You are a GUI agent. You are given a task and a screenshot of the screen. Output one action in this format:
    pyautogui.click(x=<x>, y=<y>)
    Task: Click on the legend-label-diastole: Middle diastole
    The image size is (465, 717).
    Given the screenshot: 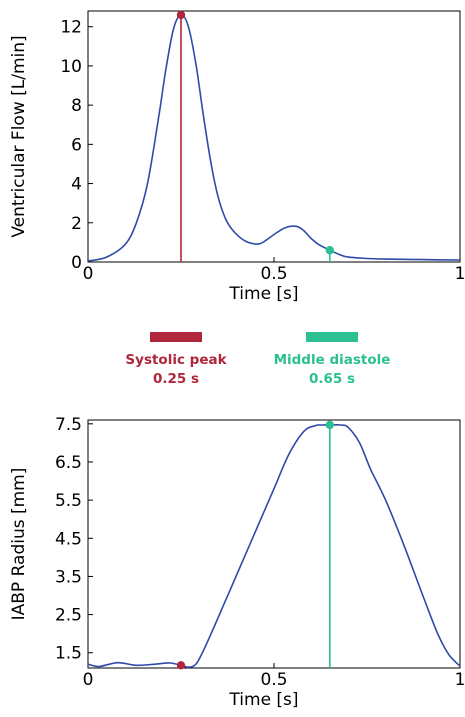 What is the action you would take?
    pyautogui.click(x=332, y=360)
    